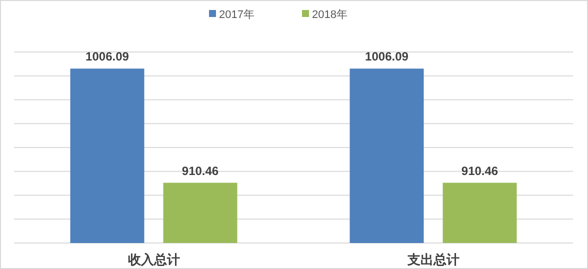  I want to click on legend-label: 2018年, so click(330, 15).